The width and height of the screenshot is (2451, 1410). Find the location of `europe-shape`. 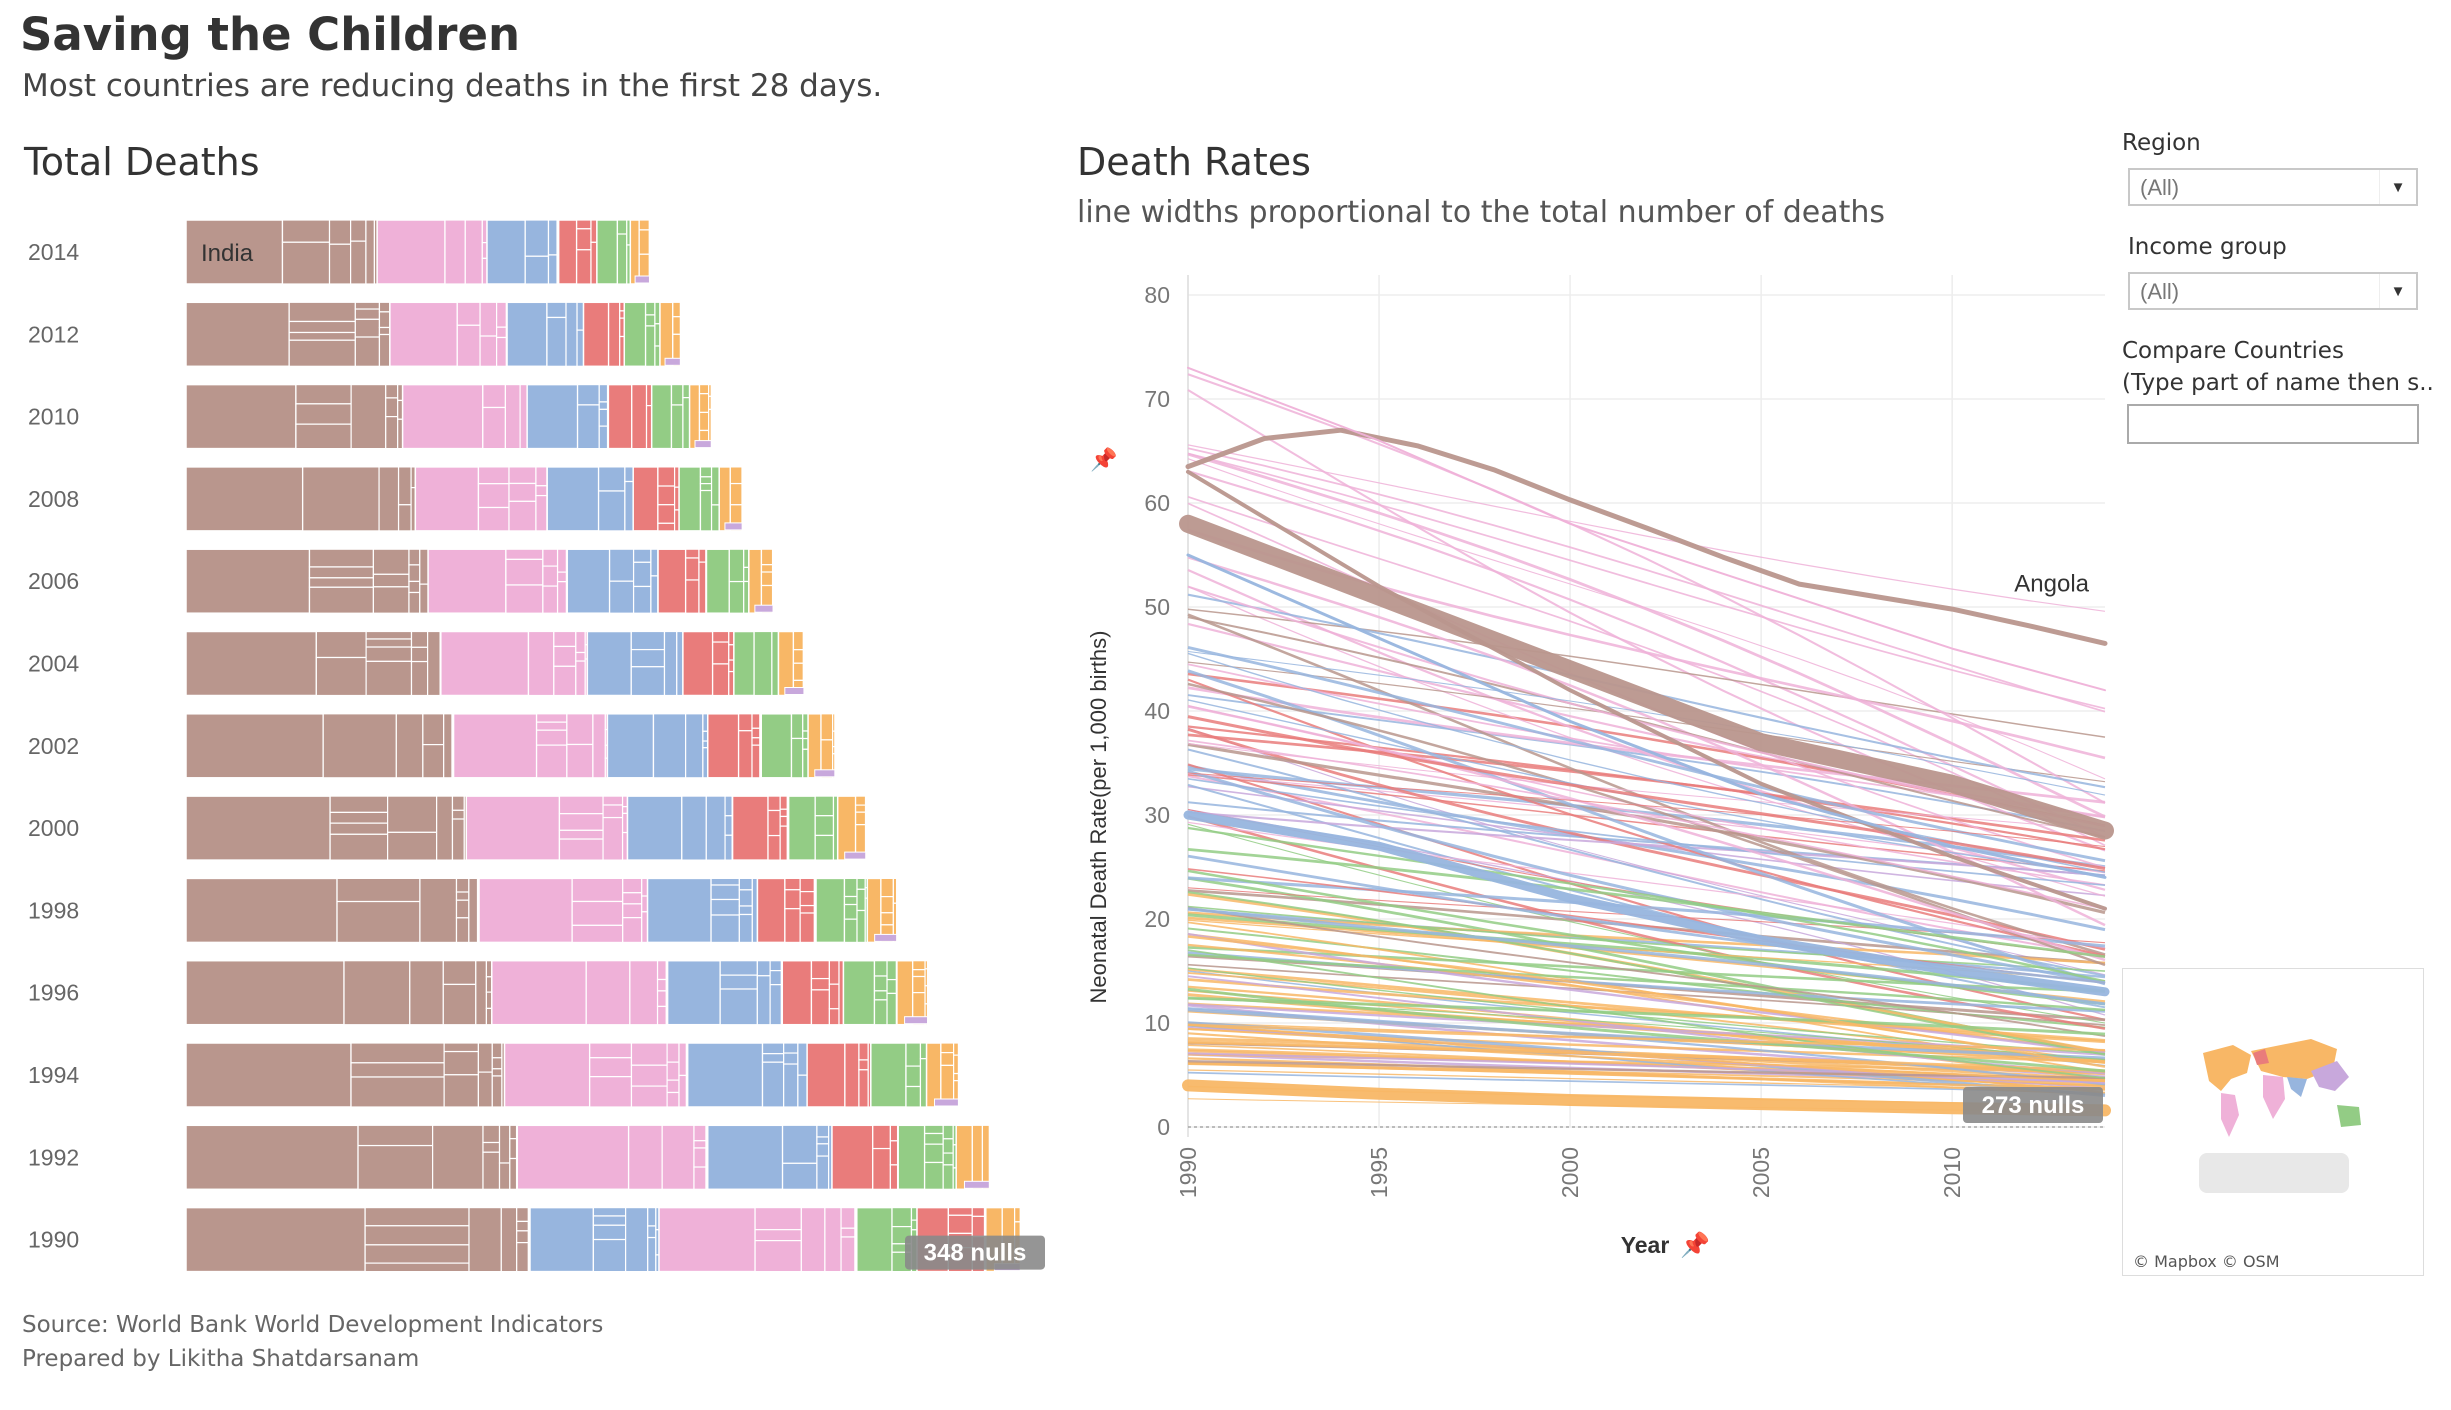

europe-shape is located at coordinates (2261, 1057).